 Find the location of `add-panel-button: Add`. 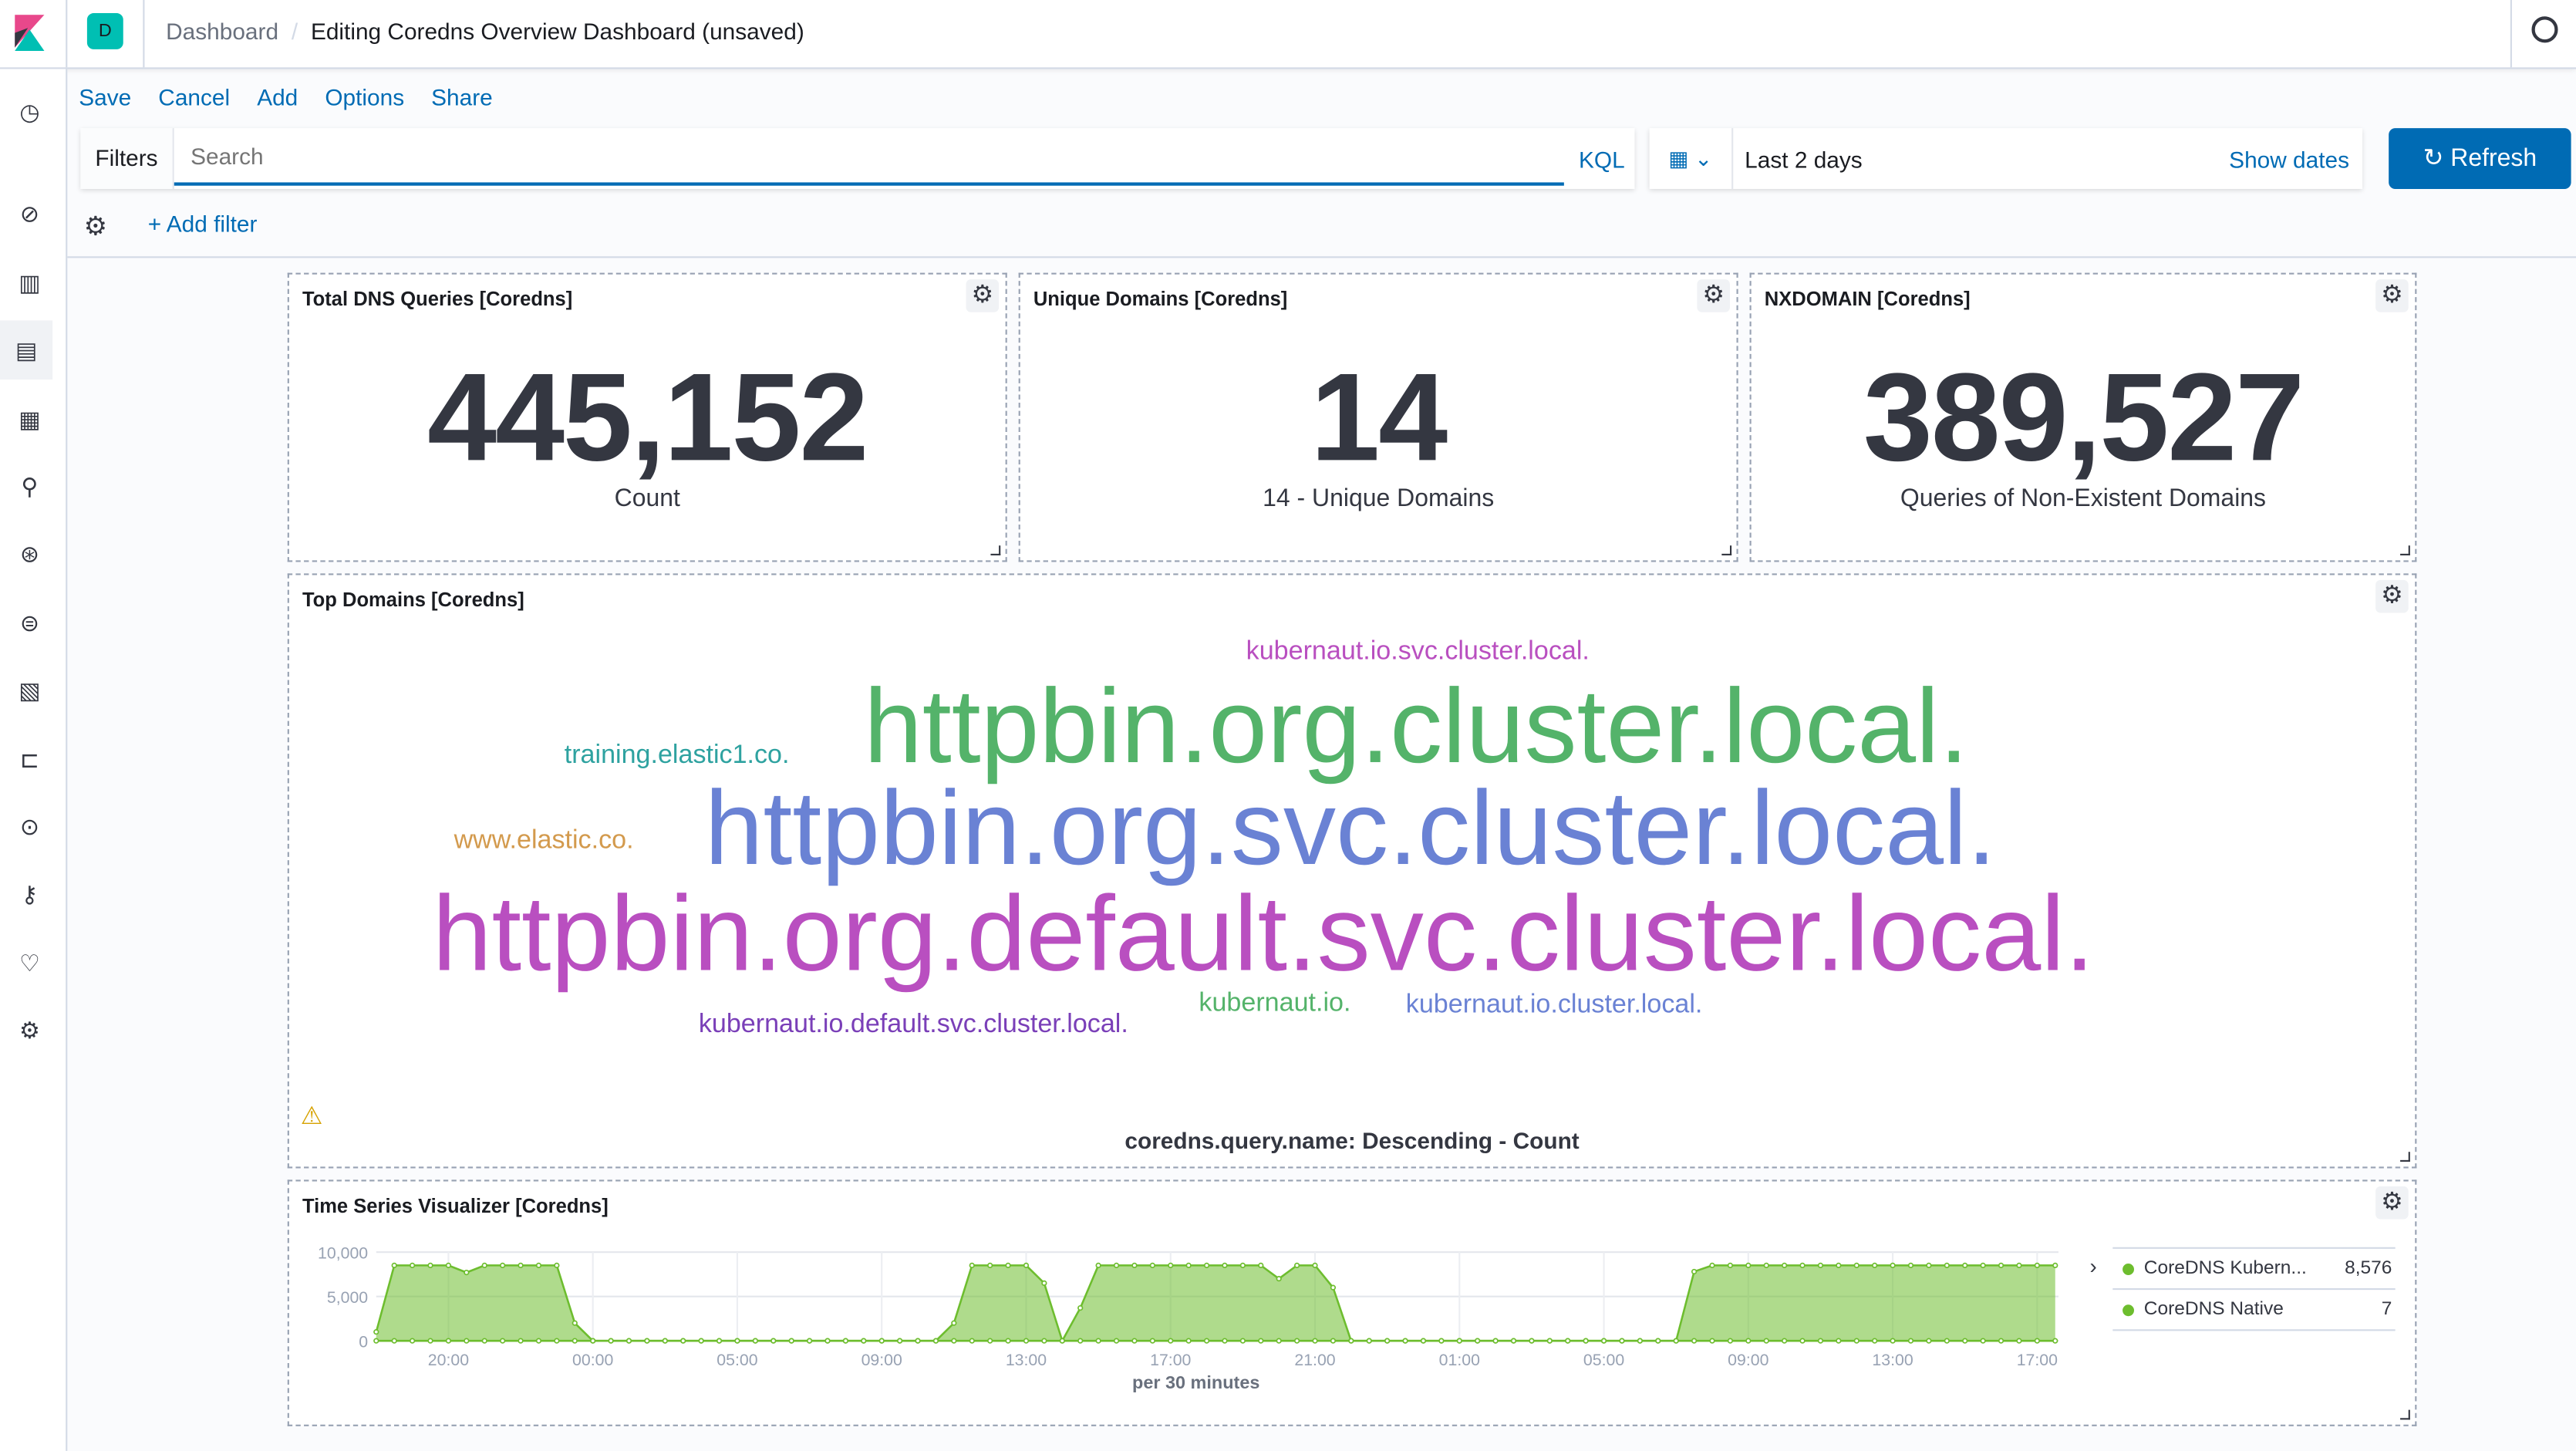

add-panel-button: Add is located at coordinates (277, 96).